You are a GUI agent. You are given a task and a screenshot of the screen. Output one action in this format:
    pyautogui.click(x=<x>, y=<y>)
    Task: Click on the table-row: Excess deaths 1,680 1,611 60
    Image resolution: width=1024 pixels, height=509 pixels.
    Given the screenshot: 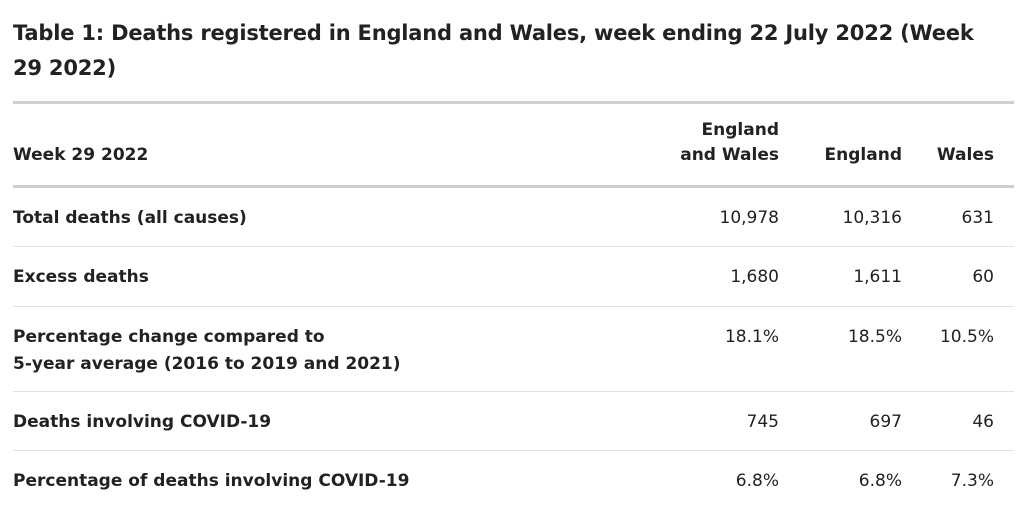 What is the action you would take?
    pyautogui.click(x=513, y=277)
    